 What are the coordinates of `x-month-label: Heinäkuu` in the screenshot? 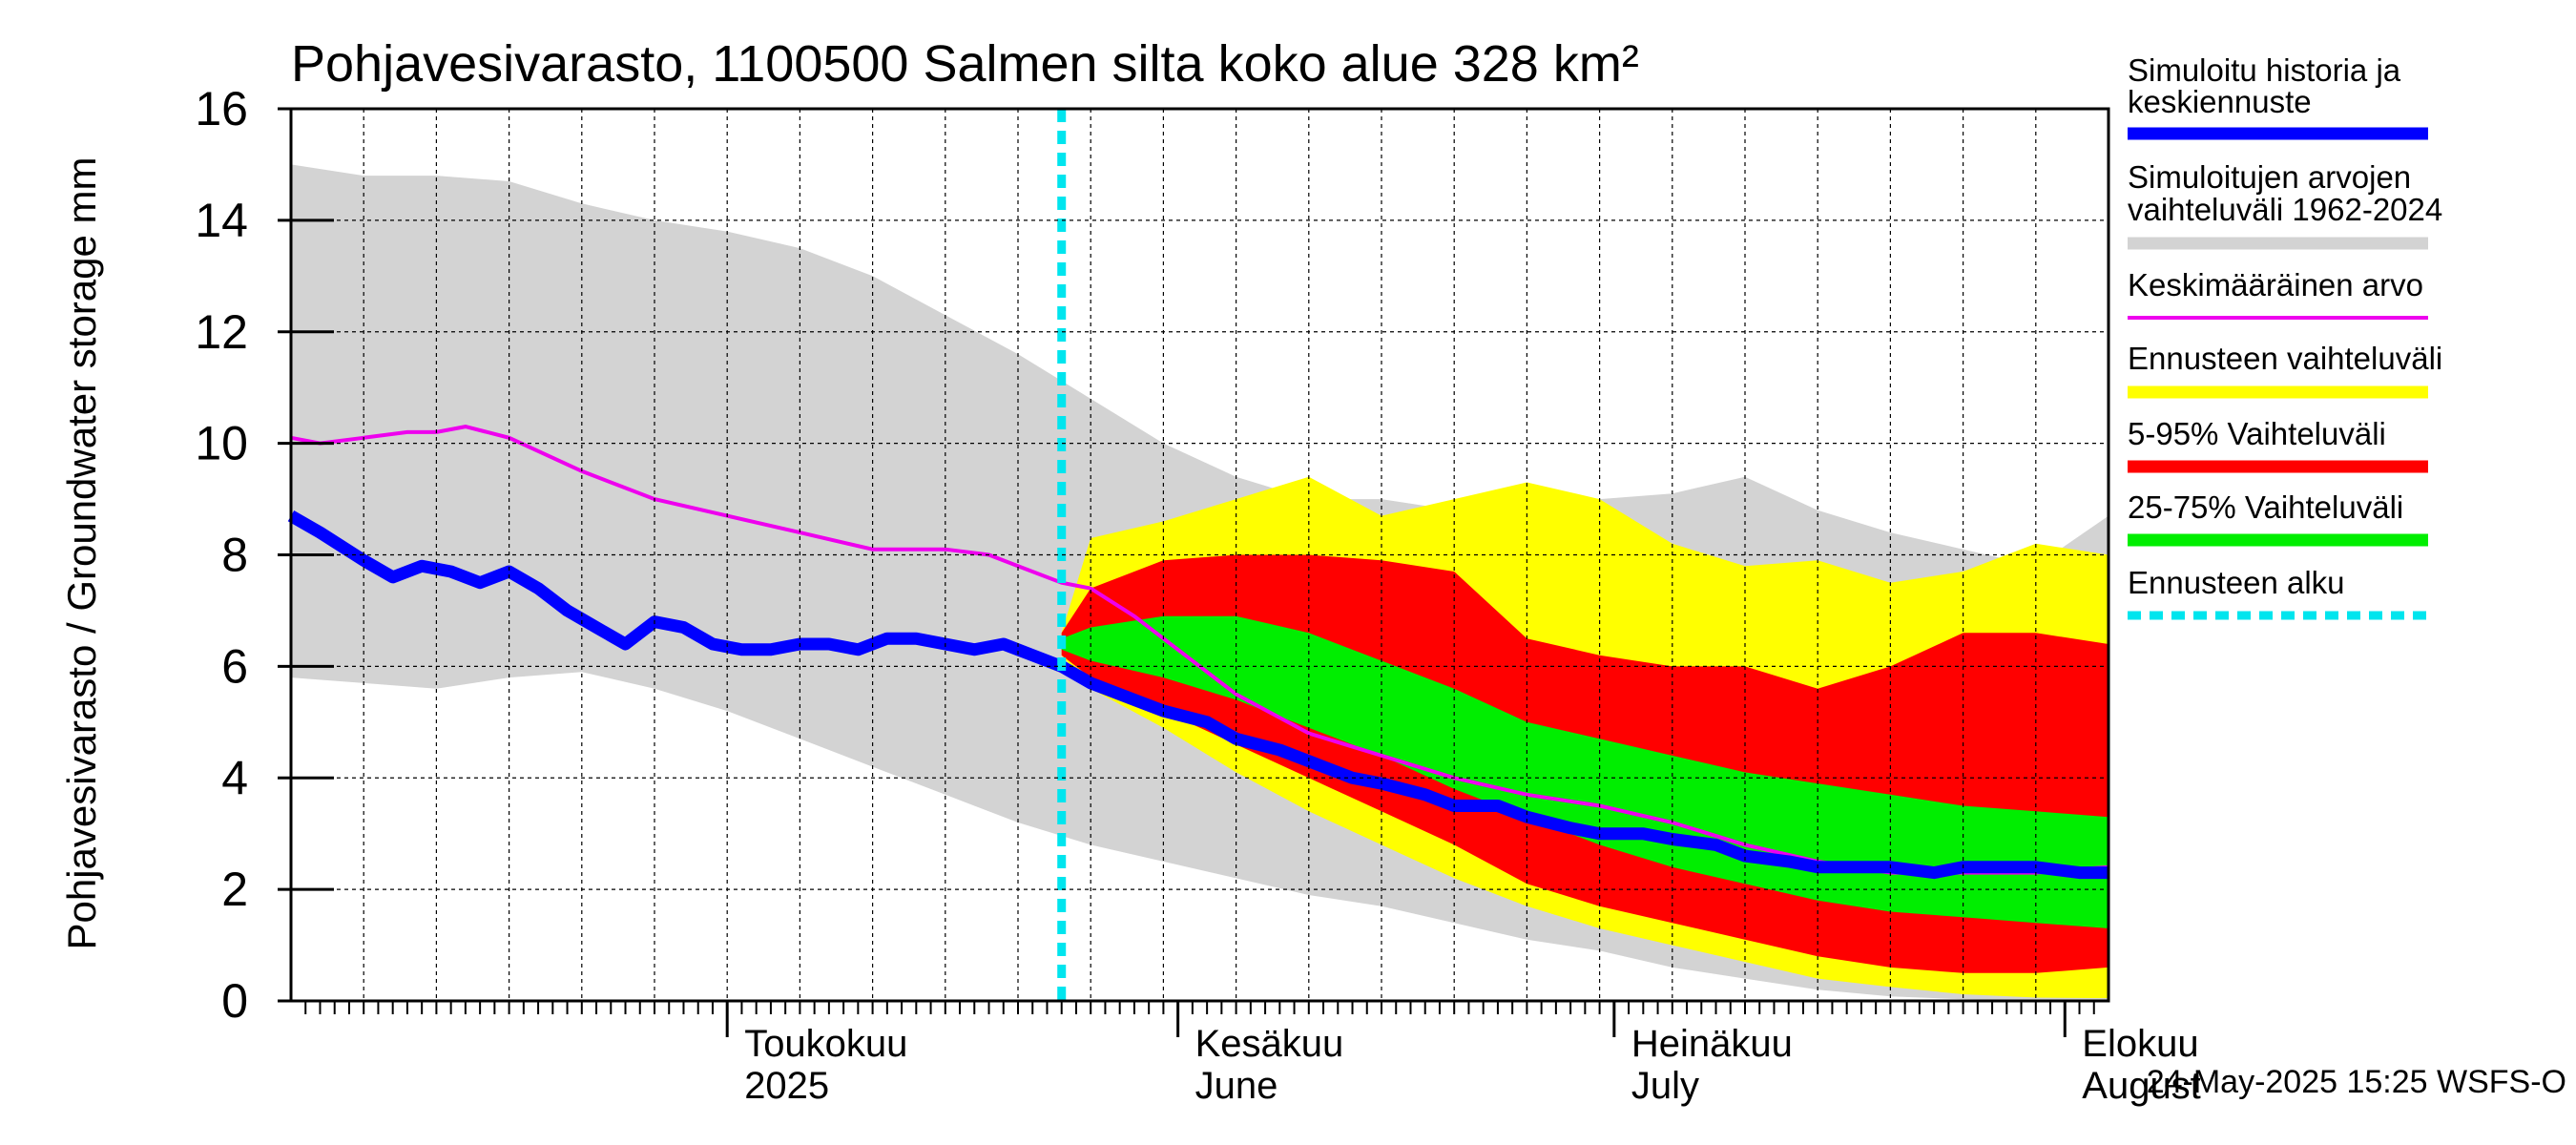 It's located at (1712, 1044).